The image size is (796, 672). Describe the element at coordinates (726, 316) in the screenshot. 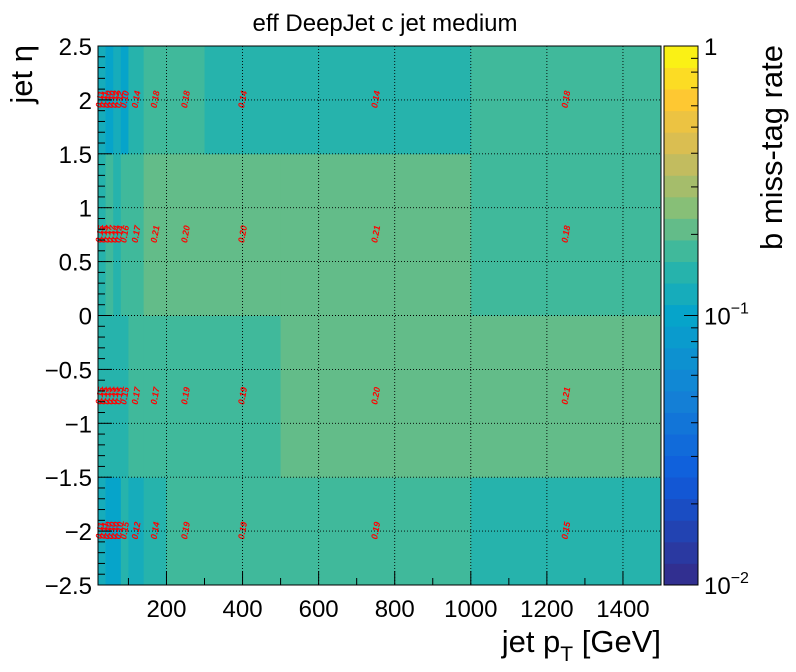

I see `z-tick-label: 10−1` at that location.